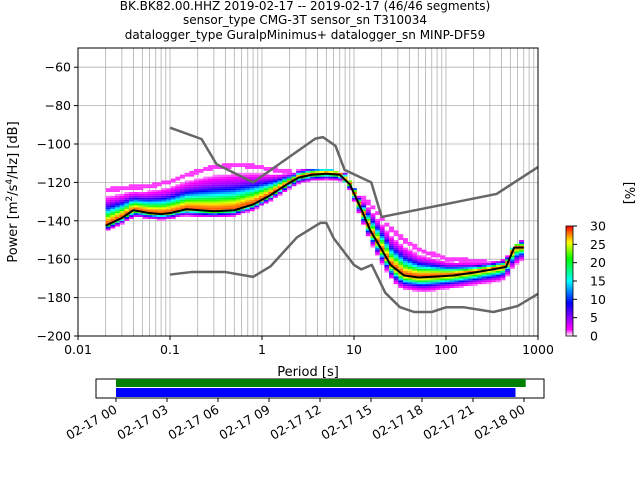  I want to click on colorbar-tick-label: 5, so click(594, 317).